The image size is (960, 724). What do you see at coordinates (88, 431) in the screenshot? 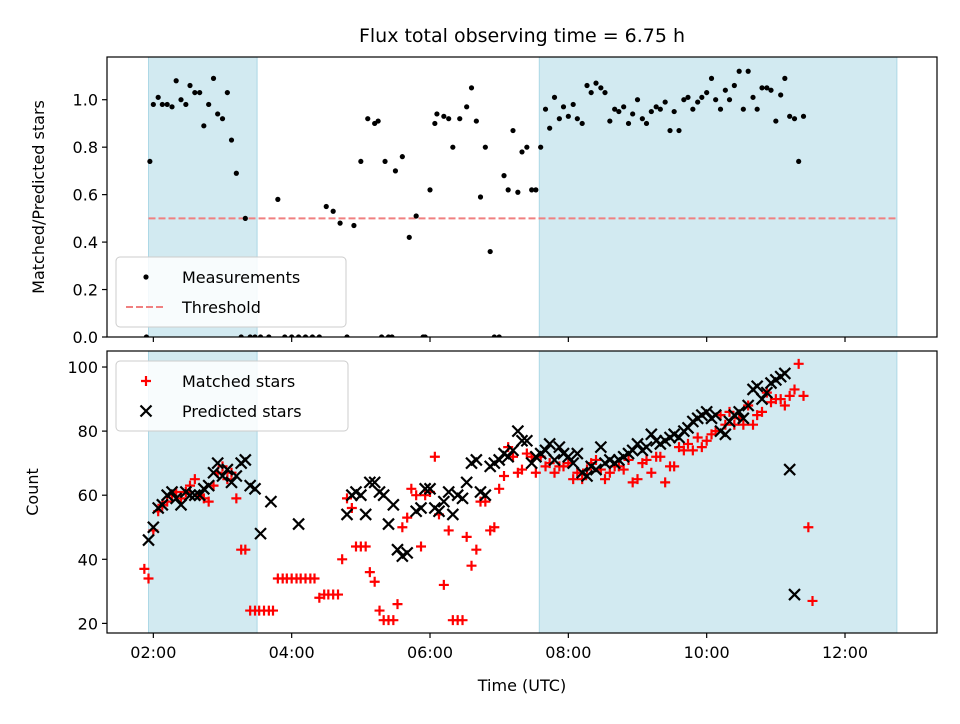
I see `y-tick-label: 80` at bounding box center [88, 431].